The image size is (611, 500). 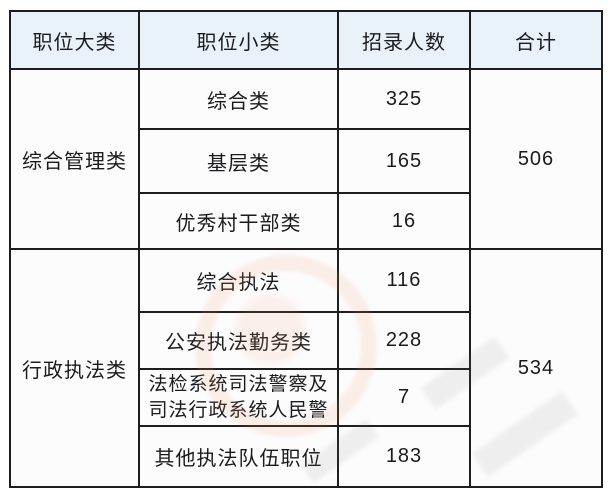 I want to click on table-header-row: 职位大类 职位小类 招录人数 合计, so click(x=306, y=40).